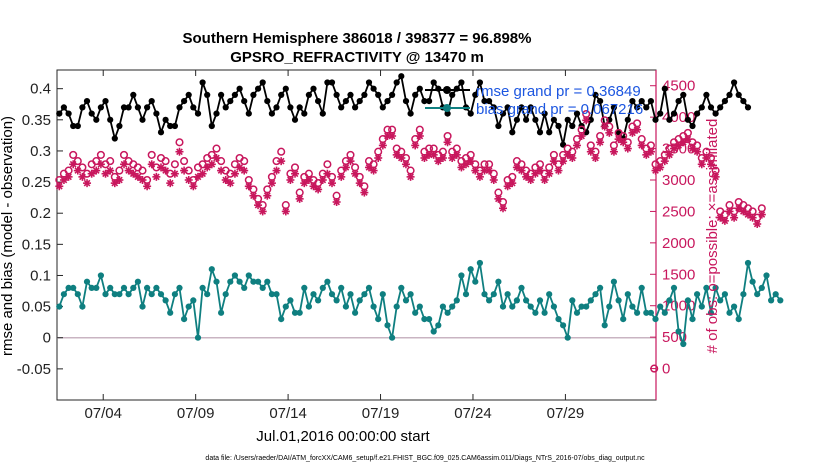 The image size is (830, 470). What do you see at coordinates (357, 57) in the screenshot?
I see `chart-title-line2: GPSRO_REFRACTIVITY @ 13470 m` at bounding box center [357, 57].